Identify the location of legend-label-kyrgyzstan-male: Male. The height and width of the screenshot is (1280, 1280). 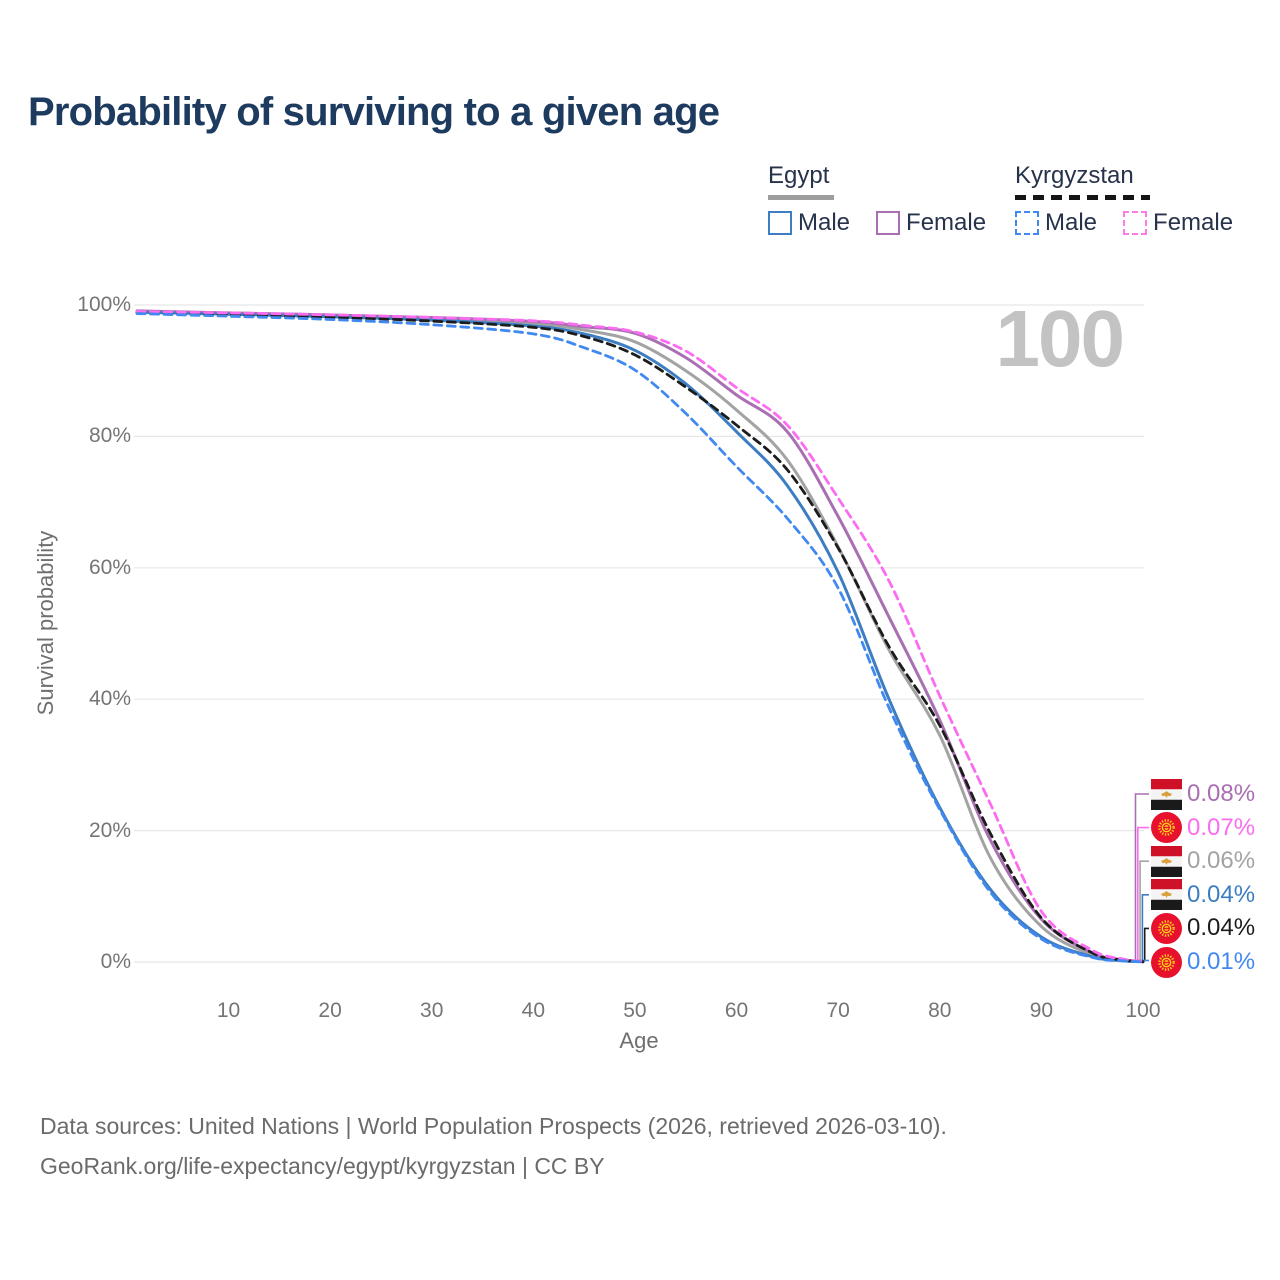
(1071, 222).